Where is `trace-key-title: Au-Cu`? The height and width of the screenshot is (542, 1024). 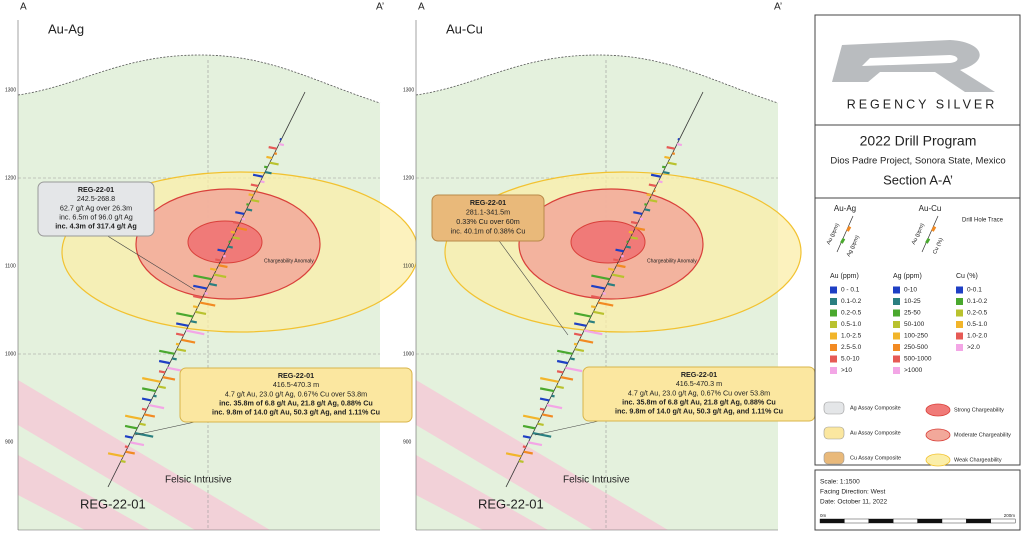 trace-key-title: Au-Cu is located at coordinates (930, 208).